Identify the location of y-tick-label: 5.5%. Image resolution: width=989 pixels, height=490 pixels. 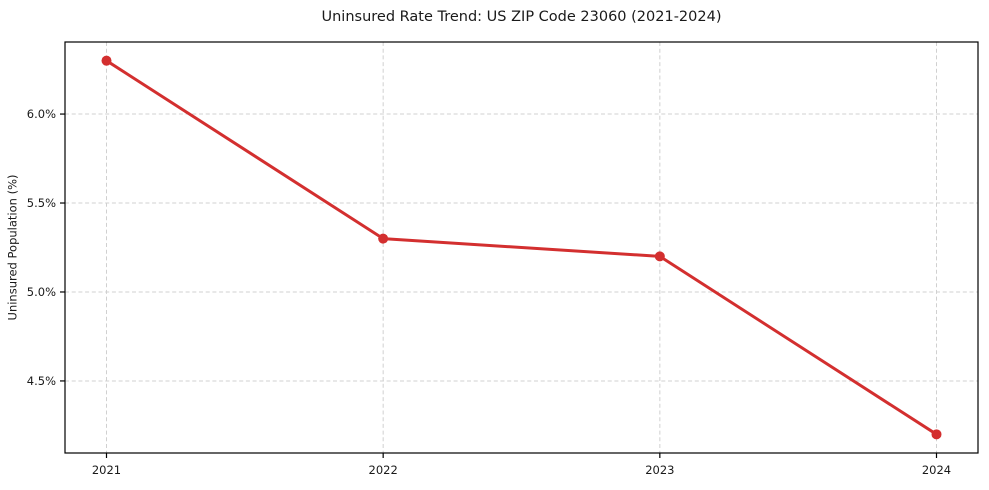
(41, 203).